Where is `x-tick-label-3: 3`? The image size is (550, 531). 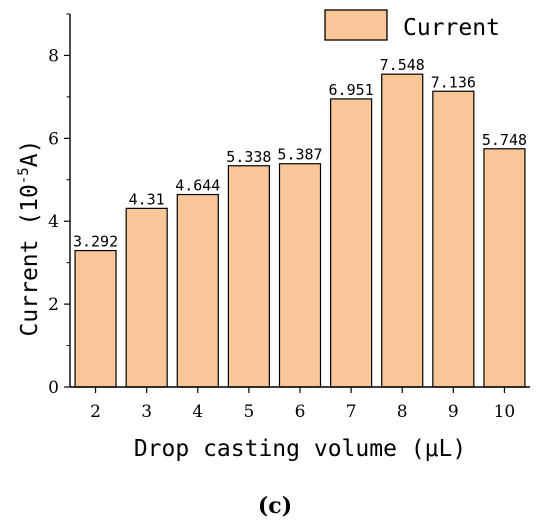 x-tick-label-3: 3 is located at coordinates (146, 412).